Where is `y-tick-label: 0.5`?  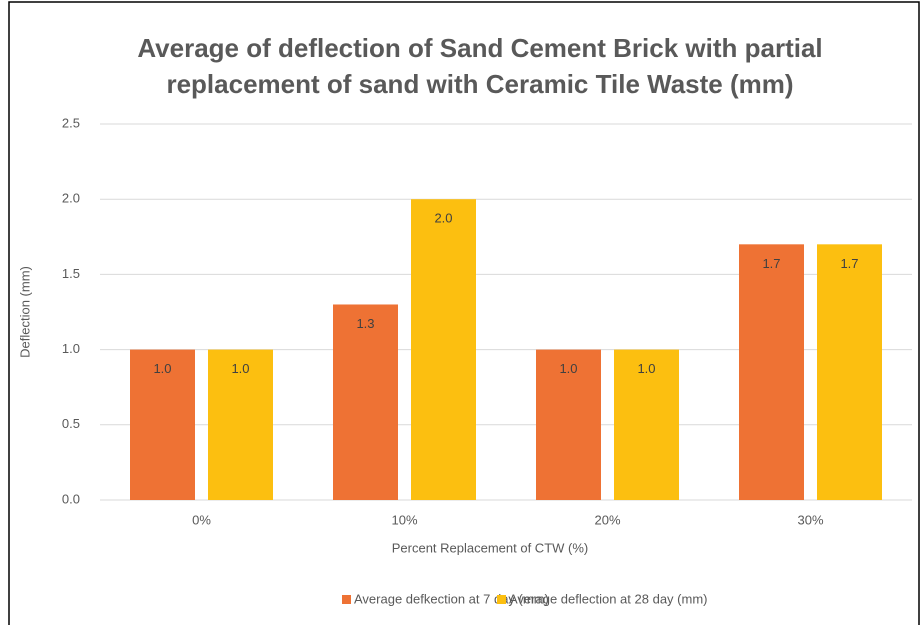 y-tick-label: 0.5 is located at coordinates (71, 423).